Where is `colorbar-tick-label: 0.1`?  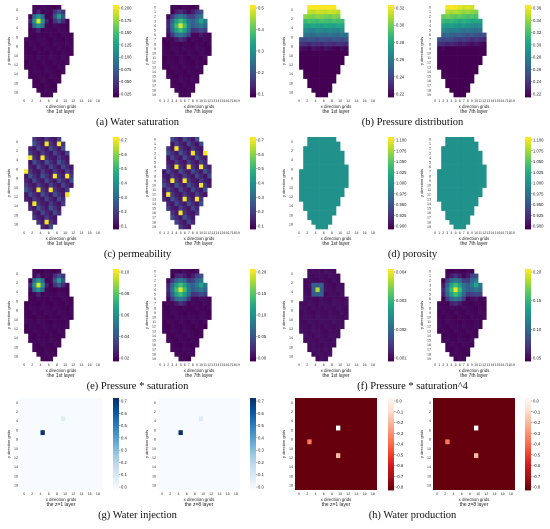
colorbar-tick-label: 0.1 is located at coordinates (124, 474).